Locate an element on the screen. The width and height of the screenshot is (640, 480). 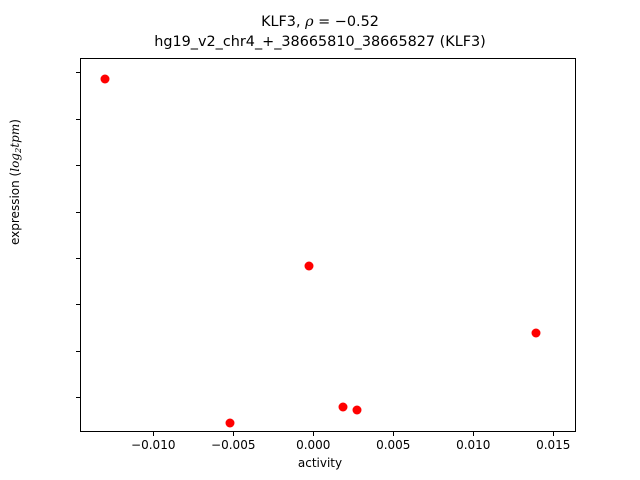
x-tick-label: 0.015 is located at coordinates (553, 445).